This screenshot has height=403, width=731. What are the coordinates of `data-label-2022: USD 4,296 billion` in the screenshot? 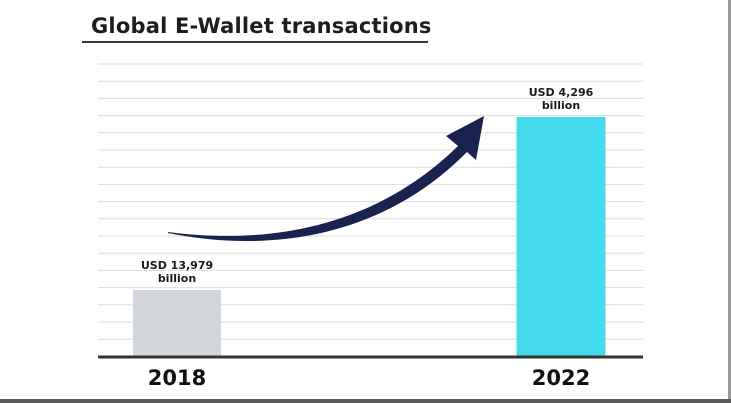 It's located at (561, 99).